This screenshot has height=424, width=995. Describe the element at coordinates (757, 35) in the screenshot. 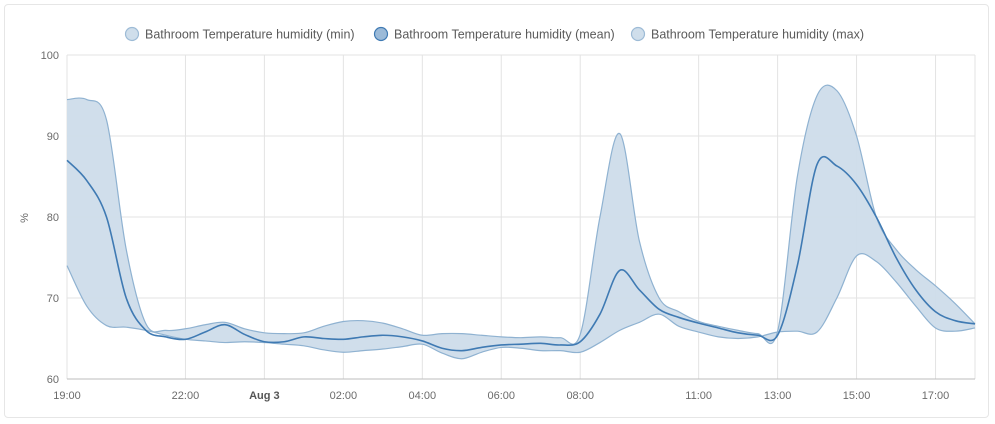

I see `legend-label: Bathroom Temperature humidity (max)` at that location.